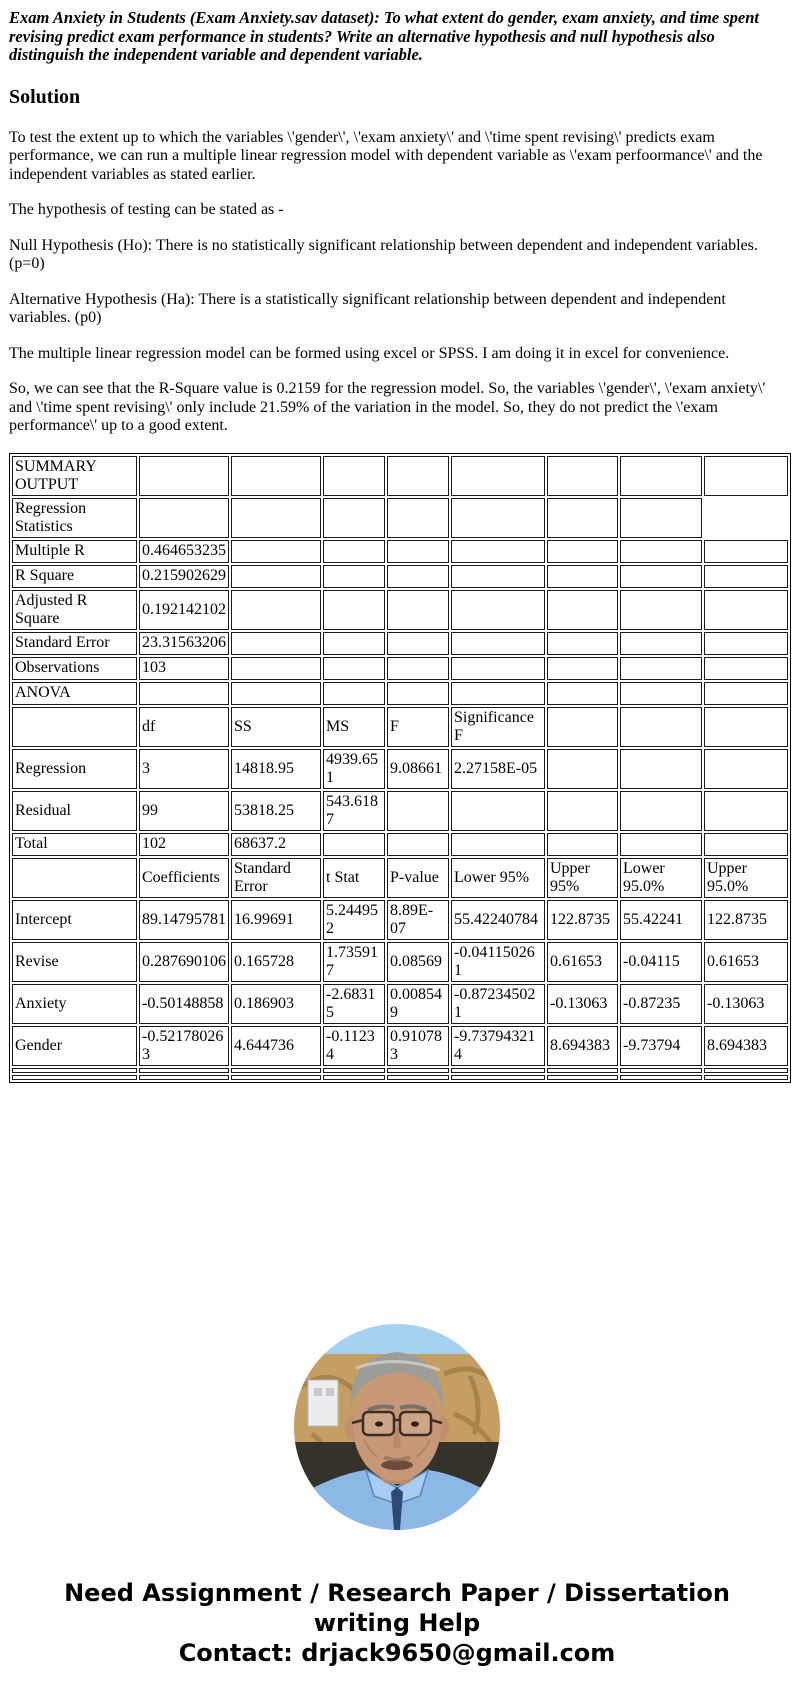 The width and height of the screenshot is (794, 1696). I want to click on table-cell: 0.192142102, so click(184, 609).